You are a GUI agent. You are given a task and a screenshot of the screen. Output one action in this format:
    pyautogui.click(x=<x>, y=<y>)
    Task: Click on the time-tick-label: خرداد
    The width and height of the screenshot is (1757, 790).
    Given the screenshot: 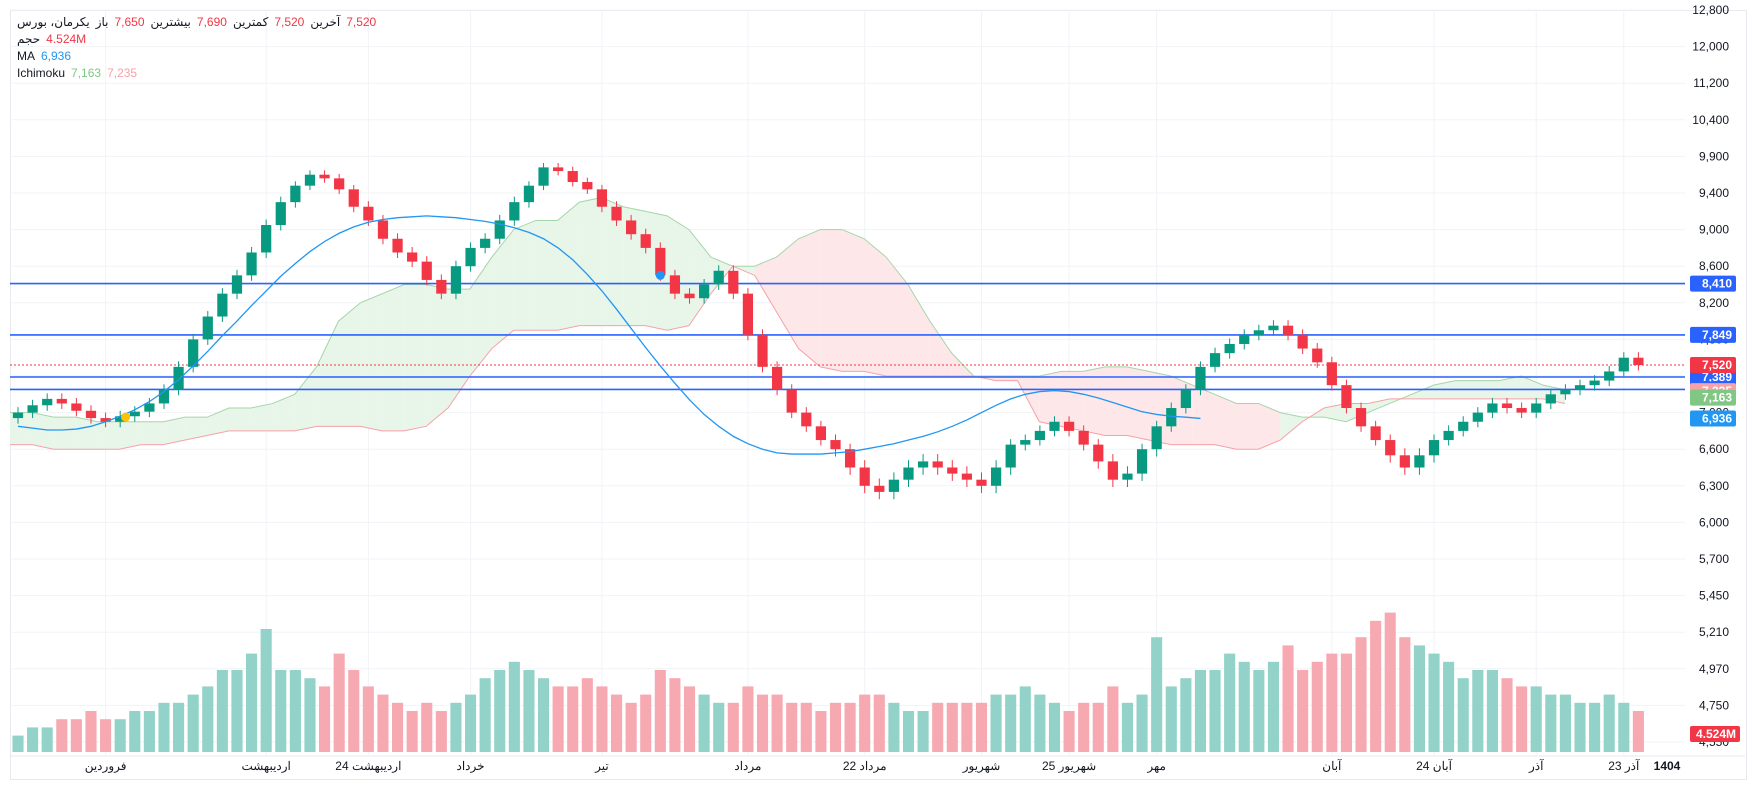 What is the action you would take?
    pyautogui.click(x=471, y=766)
    